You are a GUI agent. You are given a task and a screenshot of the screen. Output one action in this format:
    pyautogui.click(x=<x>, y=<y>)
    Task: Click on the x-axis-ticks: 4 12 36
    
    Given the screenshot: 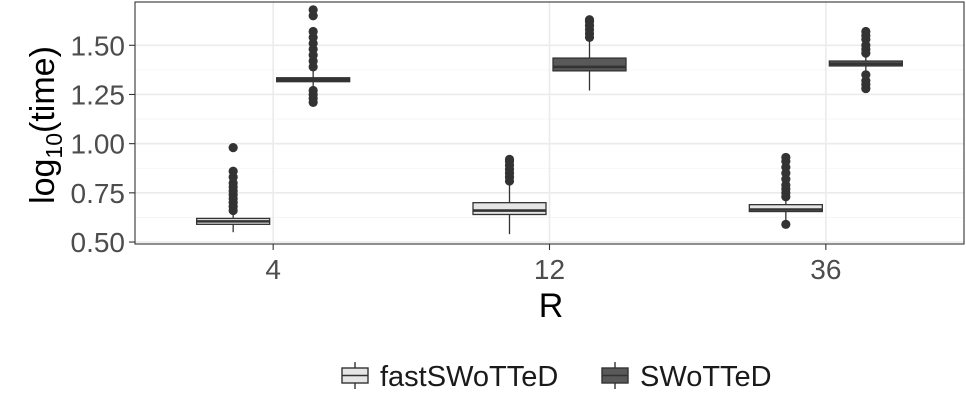 What is the action you would take?
    pyautogui.click(x=553, y=264)
    